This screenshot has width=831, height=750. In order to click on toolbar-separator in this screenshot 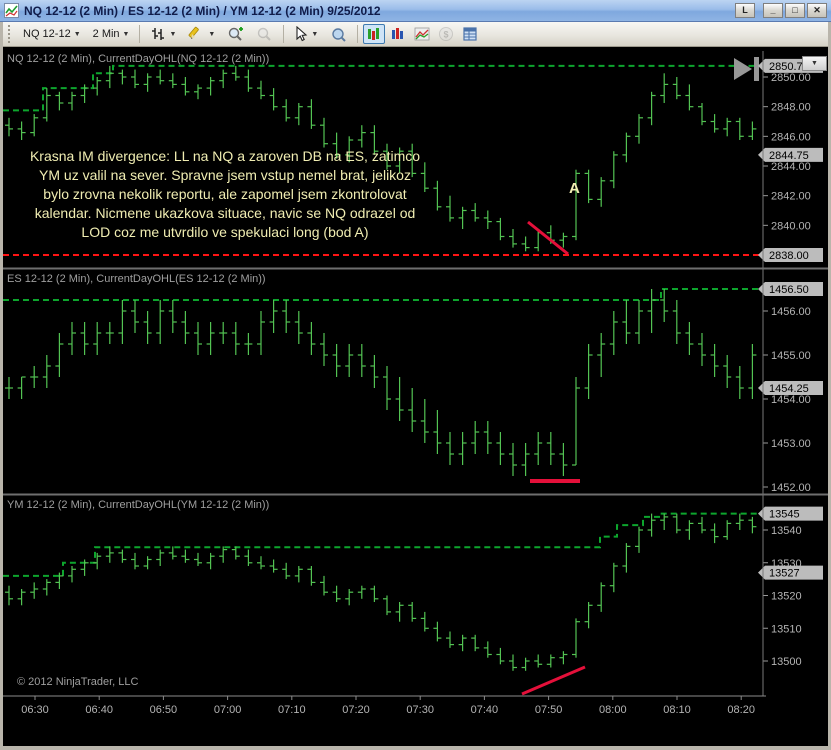, I will do `click(358, 34)`.